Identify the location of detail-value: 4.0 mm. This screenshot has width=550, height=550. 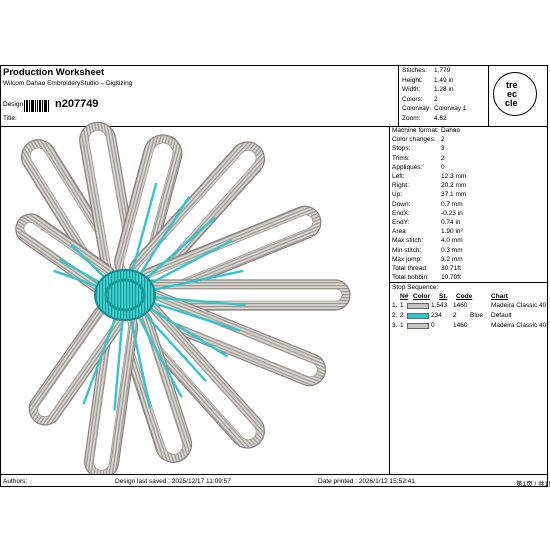
(452, 241).